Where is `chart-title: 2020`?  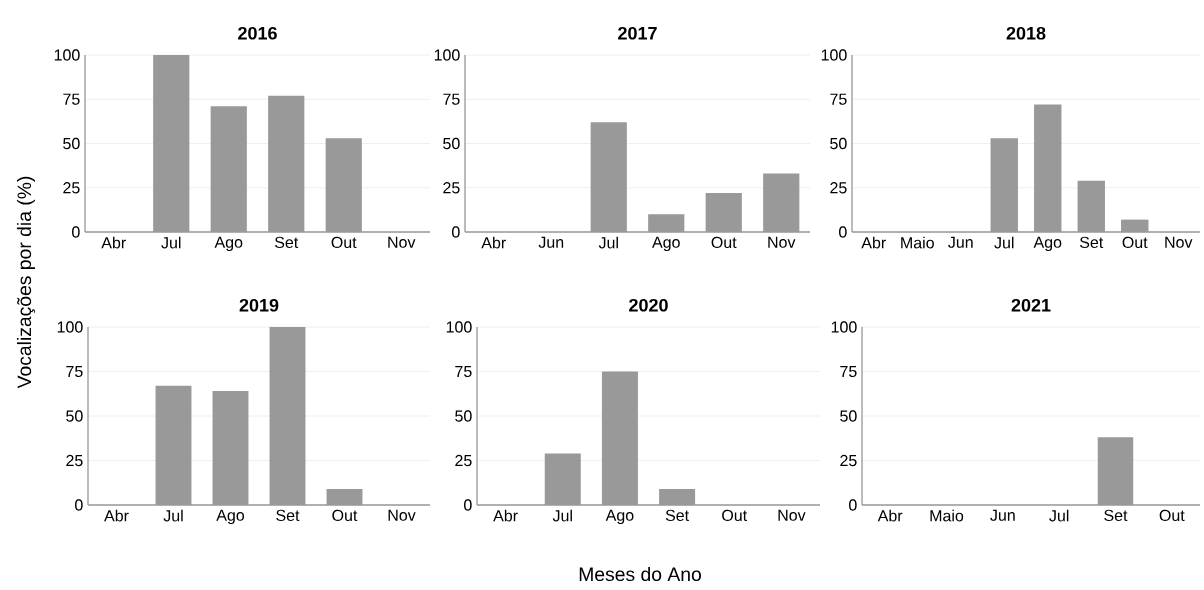
chart-title: 2020 is located at coordinates (648, 305).